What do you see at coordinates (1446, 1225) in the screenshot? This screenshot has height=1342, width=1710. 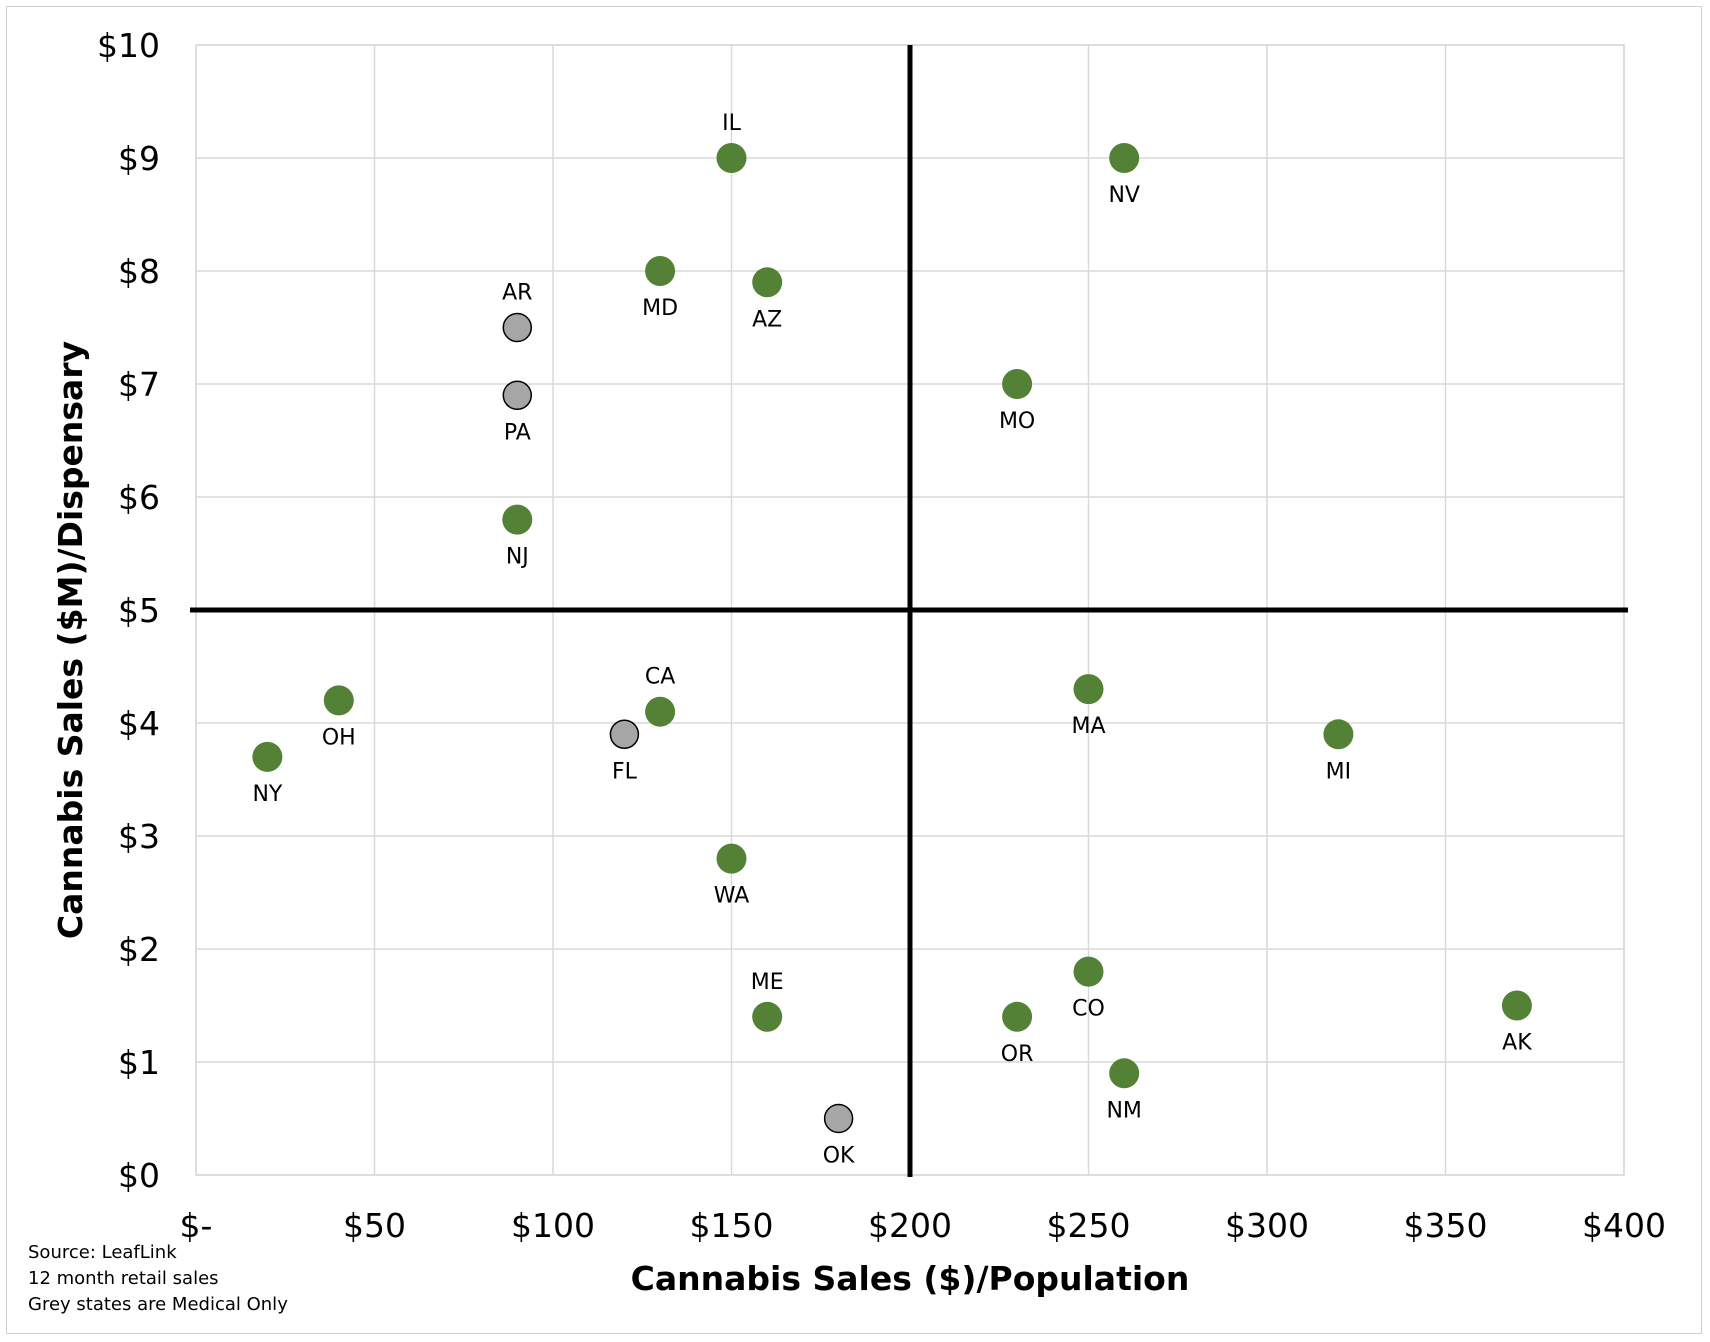 I see `x-tick-label: $350` at bounding box center [1446, 1225].